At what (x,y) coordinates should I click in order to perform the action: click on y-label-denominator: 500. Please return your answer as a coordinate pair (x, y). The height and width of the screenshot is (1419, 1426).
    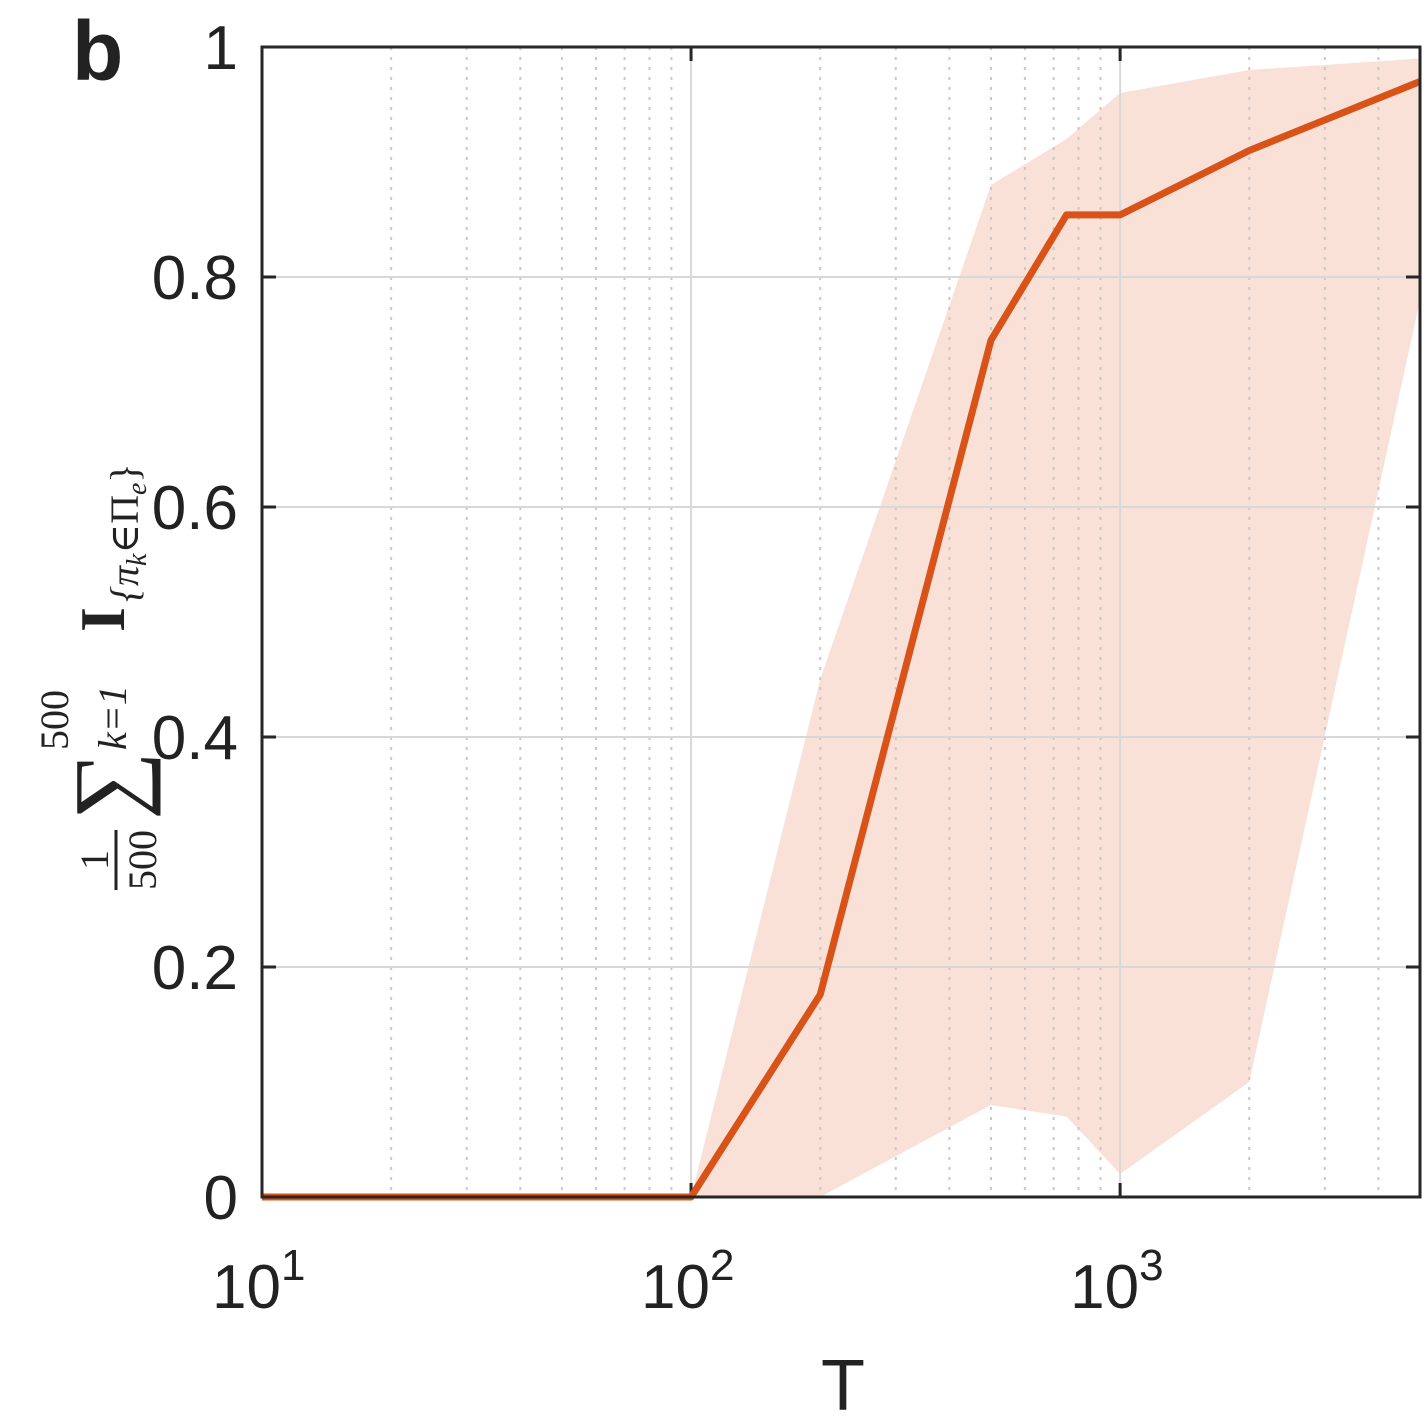
    Looking at the image, I should click on (142, 860).